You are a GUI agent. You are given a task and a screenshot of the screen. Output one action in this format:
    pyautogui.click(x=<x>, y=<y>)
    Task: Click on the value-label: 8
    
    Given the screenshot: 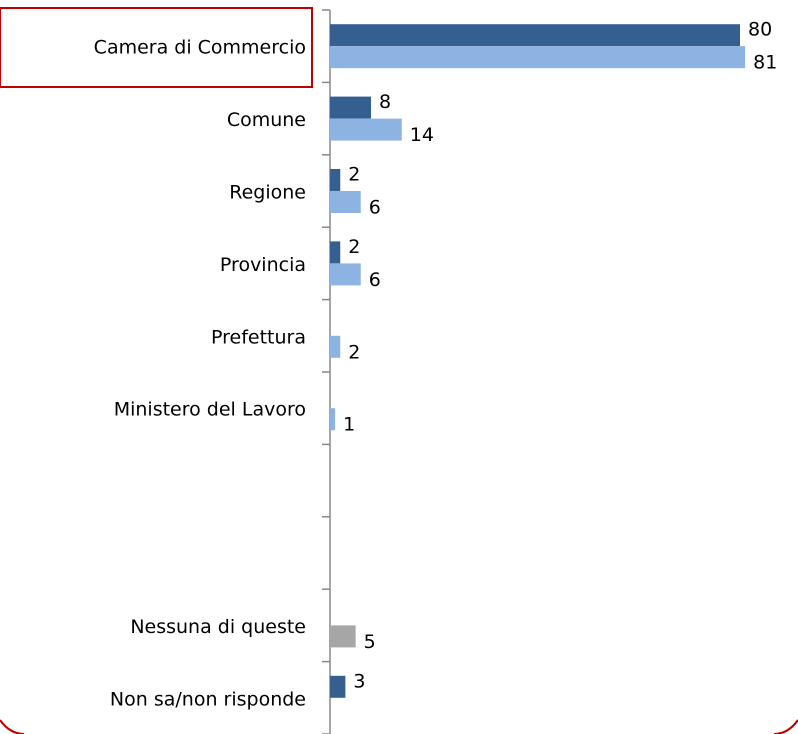 What is the action you would take?
    pyautogui.click(x=385, y=102)
    